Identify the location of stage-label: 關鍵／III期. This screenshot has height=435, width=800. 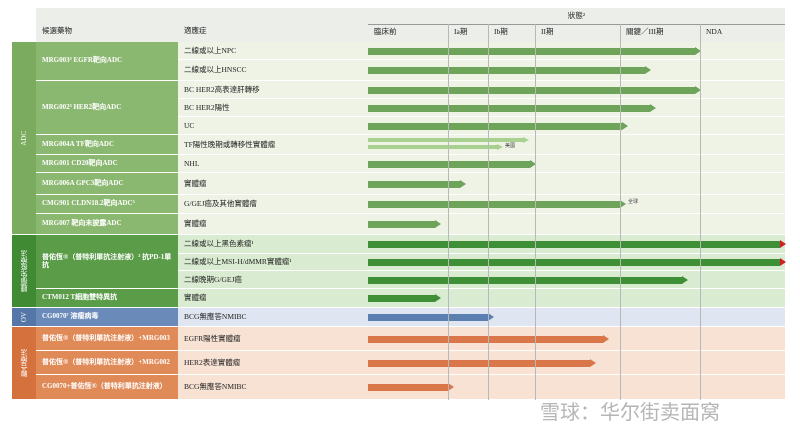
(645, 31).